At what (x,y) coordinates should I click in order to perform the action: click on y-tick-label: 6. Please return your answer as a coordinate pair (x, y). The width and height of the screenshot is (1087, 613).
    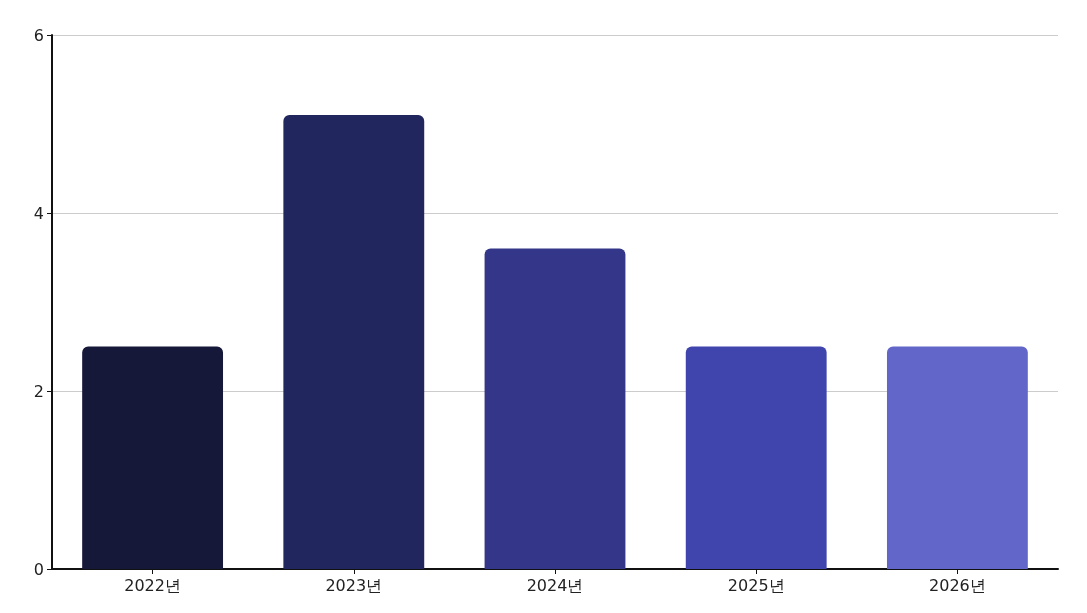
    Looking at the image, I should click on (38, 35).